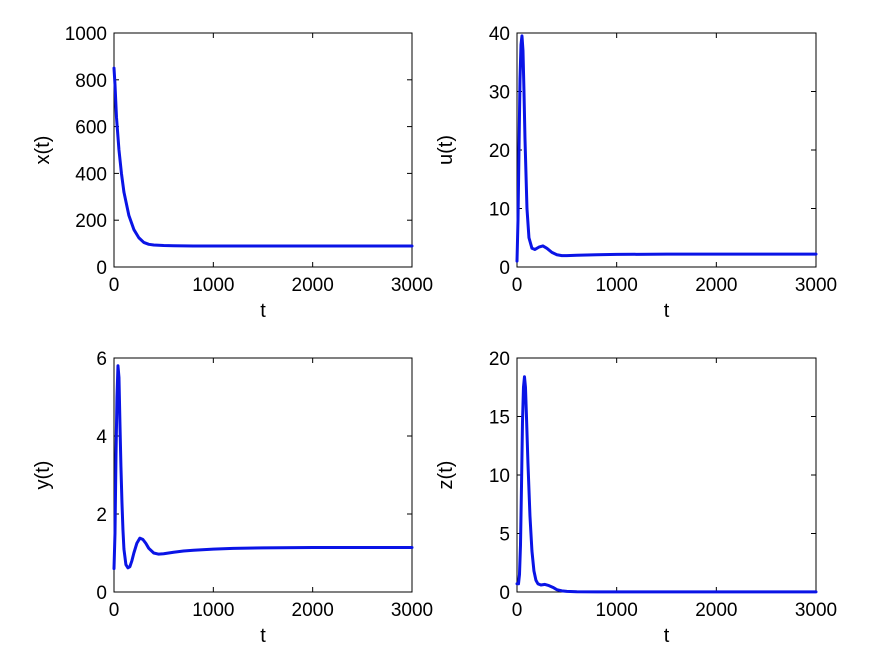  Describe the element at coordinates (101, 359) in the screenshot. I see `y-tick-label: 6` at that location.